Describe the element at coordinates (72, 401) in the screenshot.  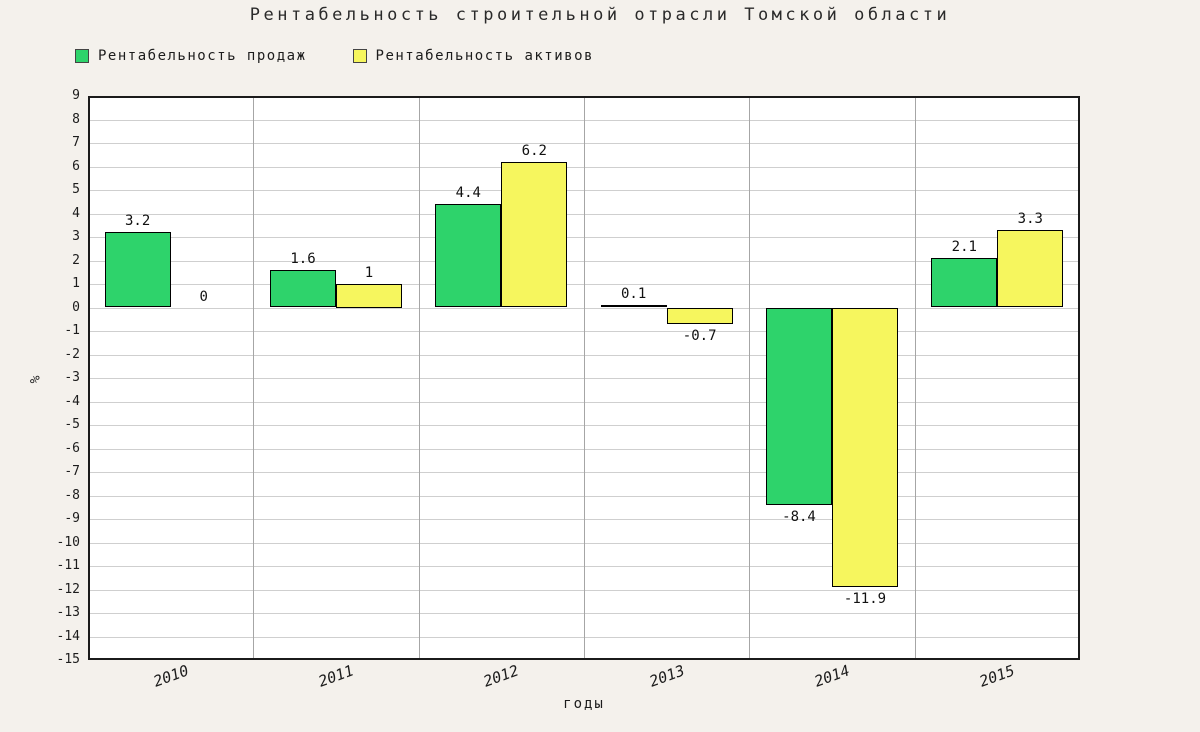
I see `y-tick-label: -4` at that location.